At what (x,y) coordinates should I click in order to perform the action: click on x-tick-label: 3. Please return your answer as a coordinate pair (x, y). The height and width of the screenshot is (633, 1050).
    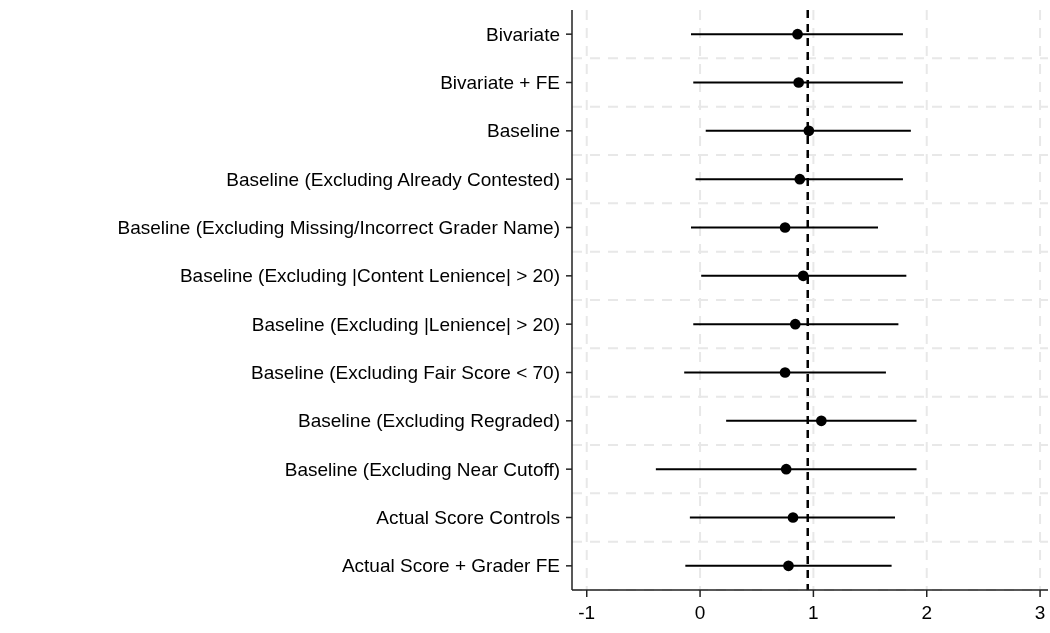
    Looking at the image, I should click on (1040, 612).